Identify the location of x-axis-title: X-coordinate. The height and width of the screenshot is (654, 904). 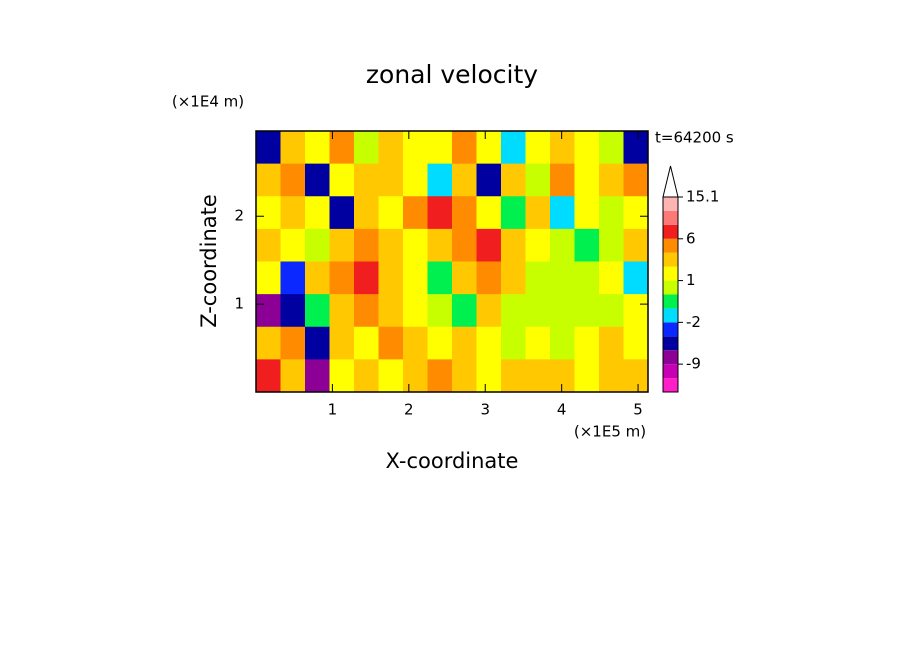
(452, 461).